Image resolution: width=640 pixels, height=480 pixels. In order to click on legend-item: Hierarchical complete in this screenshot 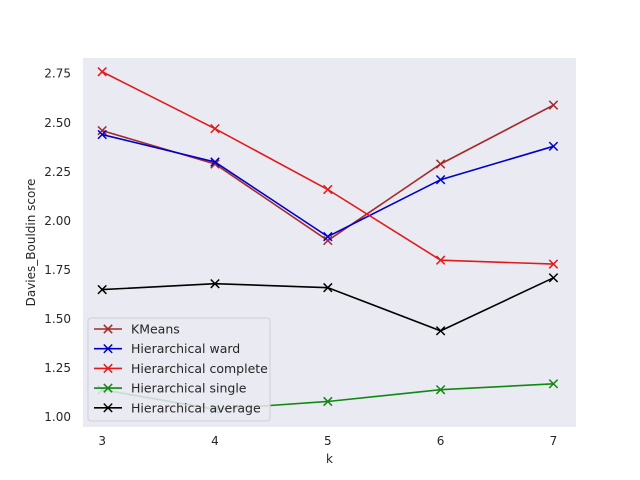, I will do `click(181, 368)`.